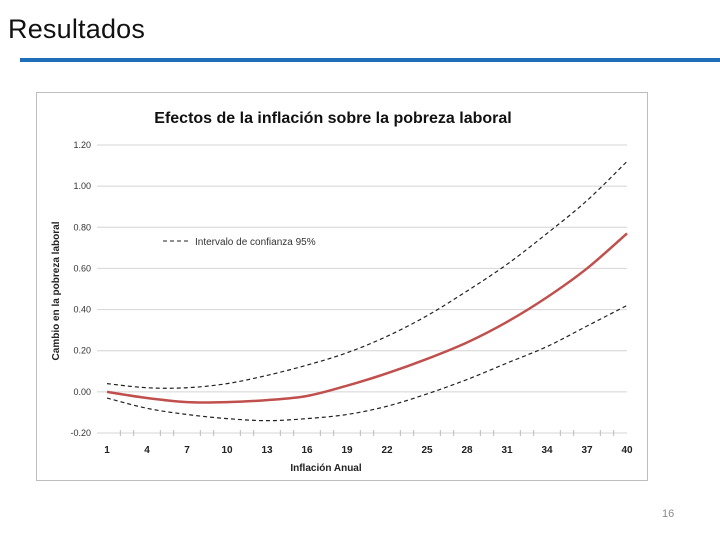  Describe the element at coordinates (587, 450) in the screenshot. I see `x-tick-label: 37` at that location.